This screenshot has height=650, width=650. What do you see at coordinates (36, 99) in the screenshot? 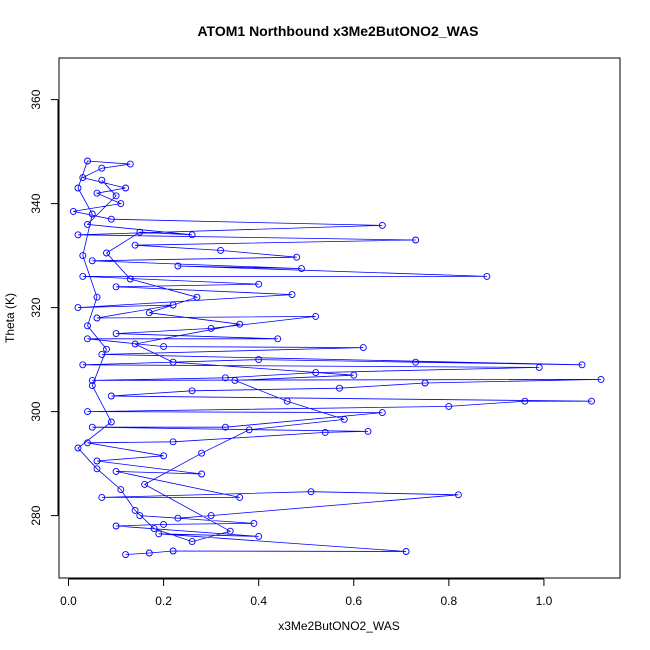
I see `y-tick-label: 360` at bounding box center [36, 99].